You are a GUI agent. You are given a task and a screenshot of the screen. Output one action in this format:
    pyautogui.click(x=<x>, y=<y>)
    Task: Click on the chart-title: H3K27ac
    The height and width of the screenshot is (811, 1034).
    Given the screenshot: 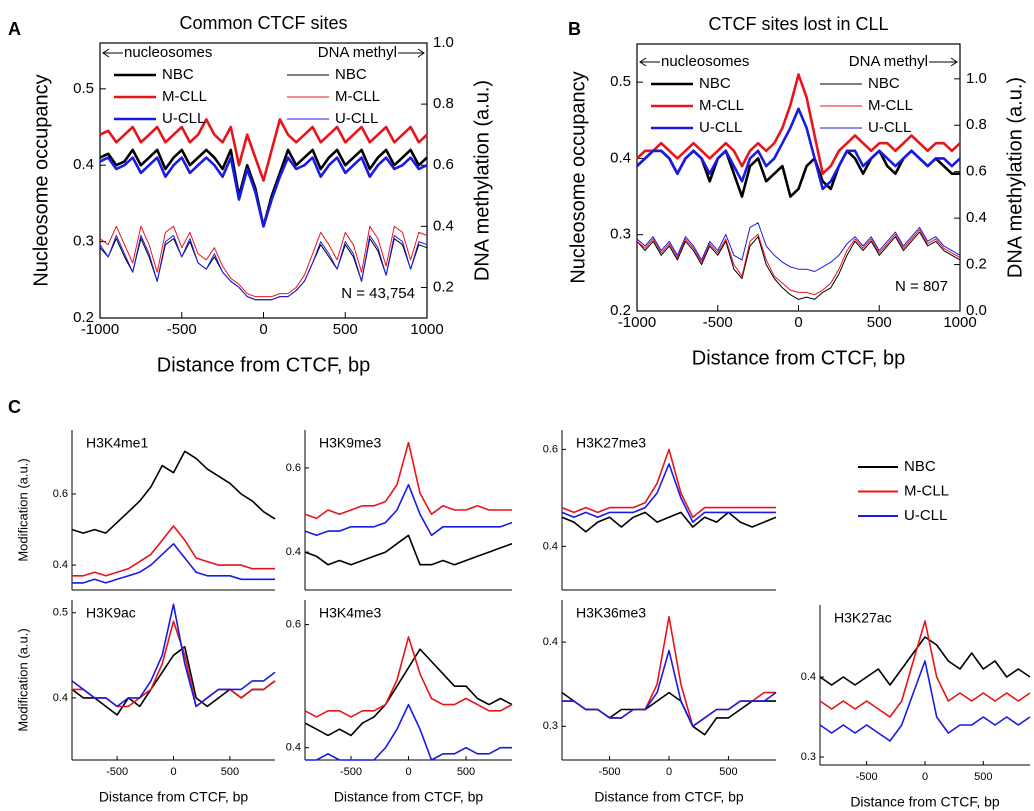 What is the action you would take?
    pyautogui.click(x=863, y=618)
    